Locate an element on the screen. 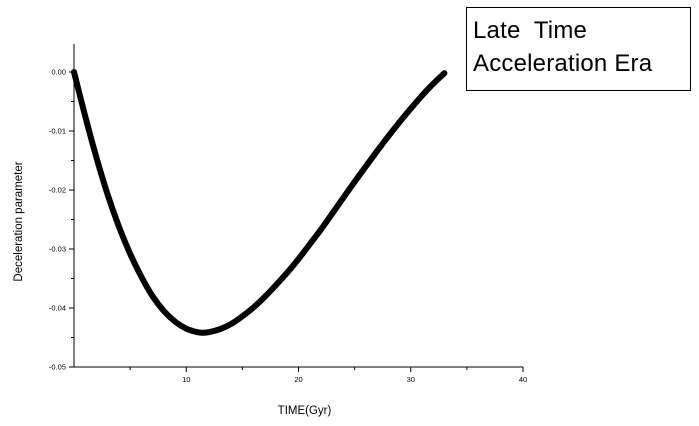  annotation-line-2: Acceleration Era is located at coordinates (563, 63).